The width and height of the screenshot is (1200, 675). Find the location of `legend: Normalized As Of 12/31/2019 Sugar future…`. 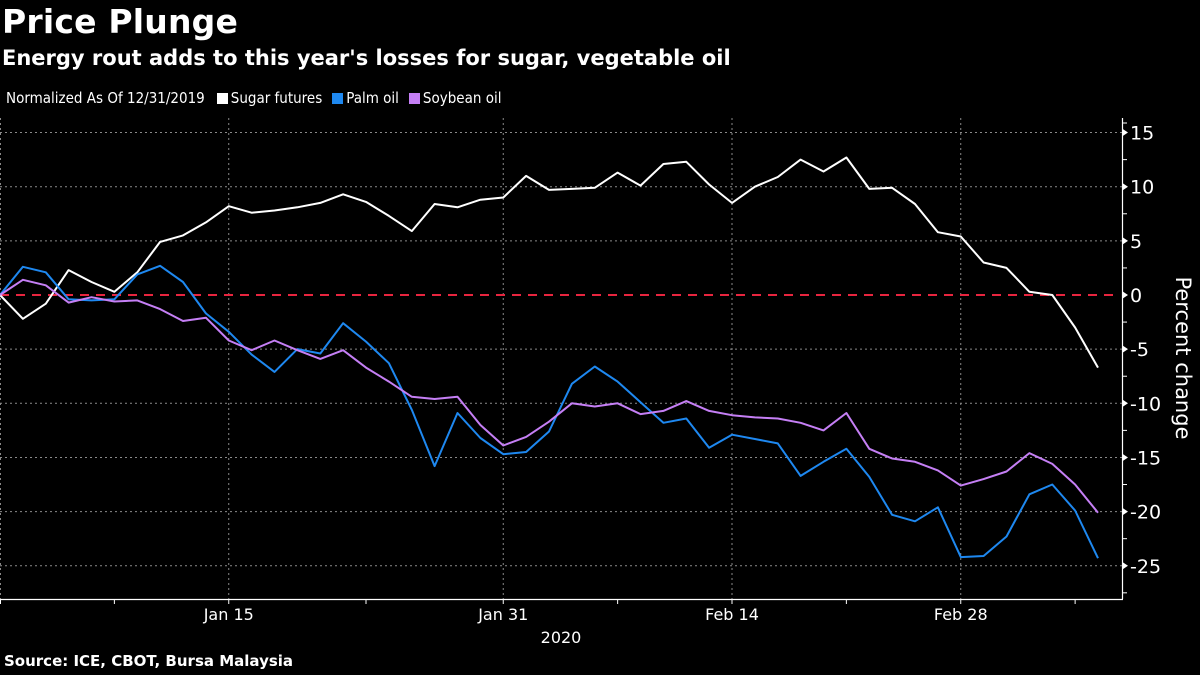

legend: Normalized As Of 12/31/2019 Sugar future… is located at coordinates (258, 98).